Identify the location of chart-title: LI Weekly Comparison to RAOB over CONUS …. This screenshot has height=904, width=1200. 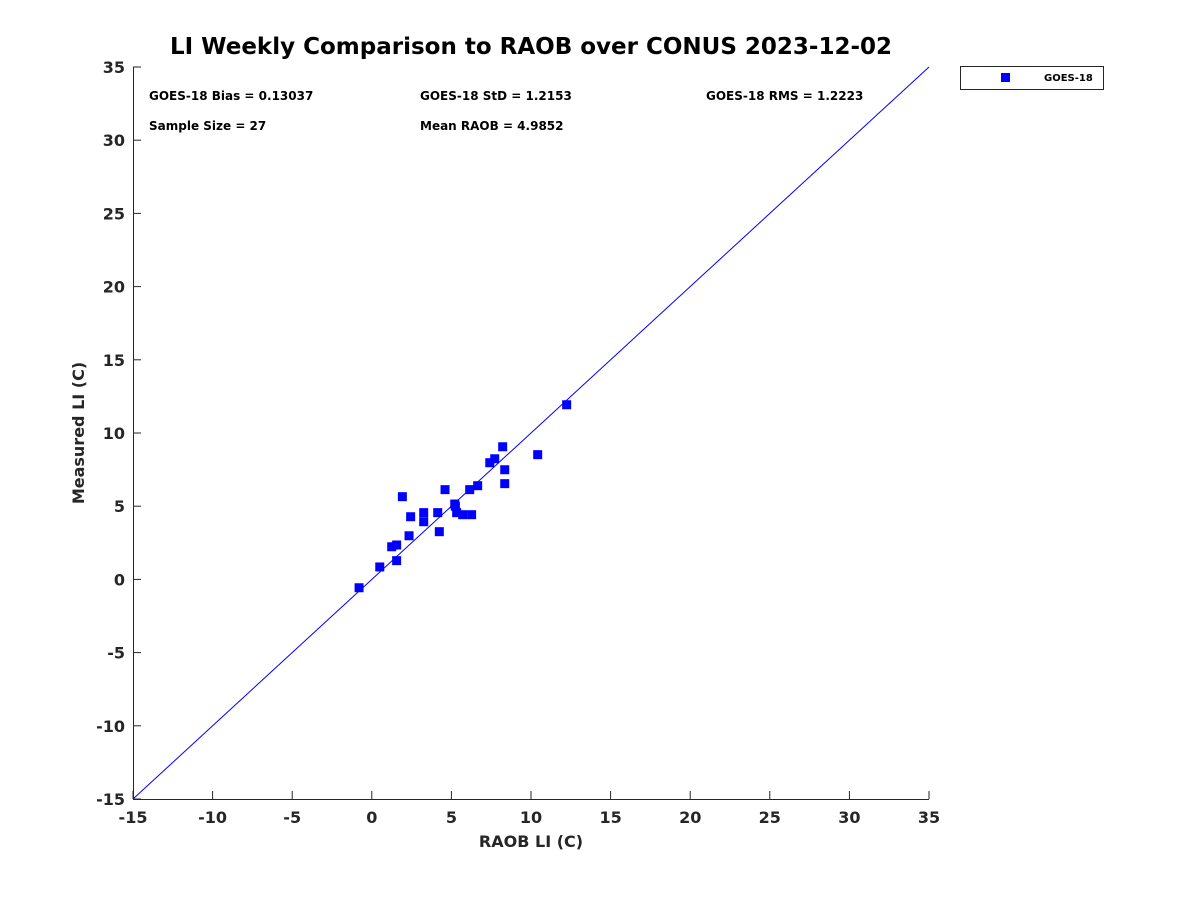
(531, 47).